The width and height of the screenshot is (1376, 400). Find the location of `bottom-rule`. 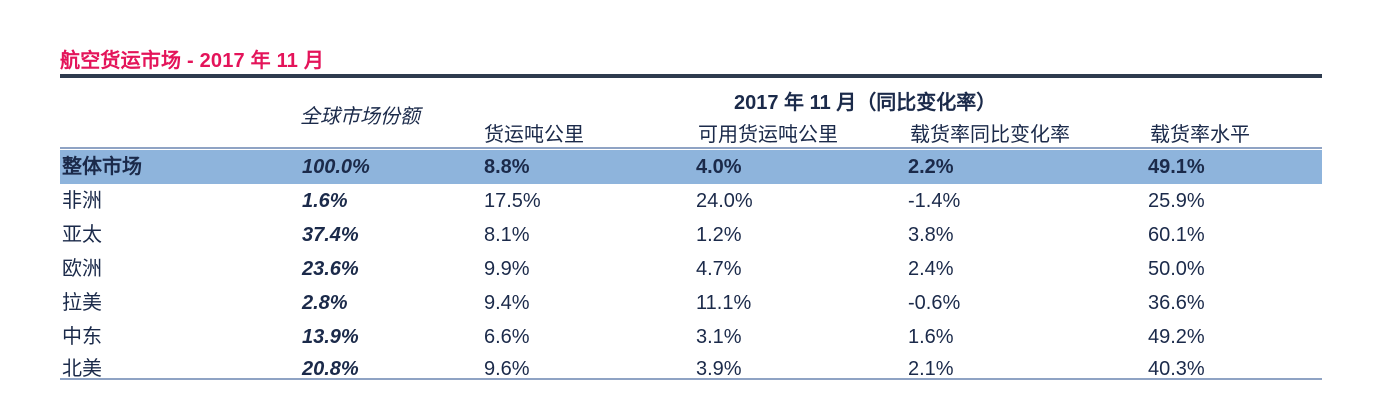

bottom-rule is located at coordinates (691, 379).